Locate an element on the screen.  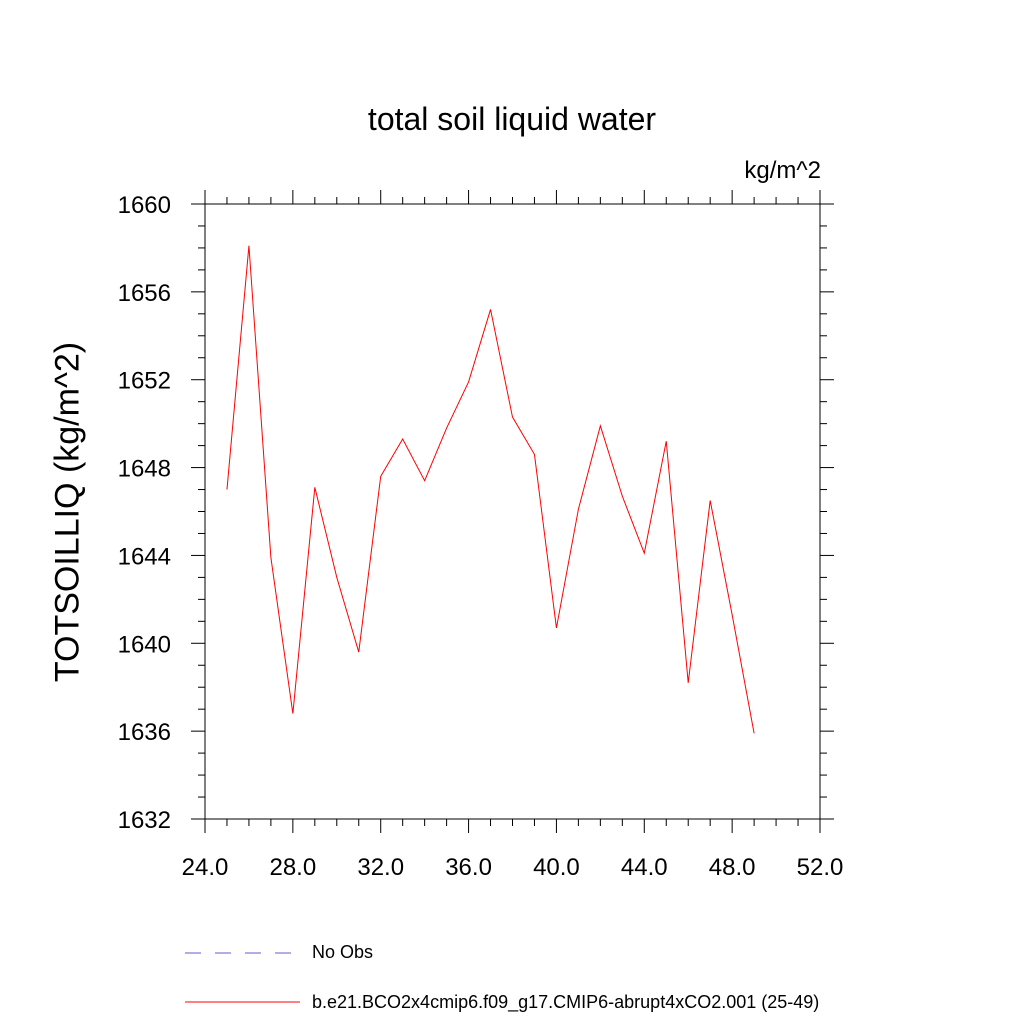
y-tick-label: 1652 is located at coordinates (144, 381).